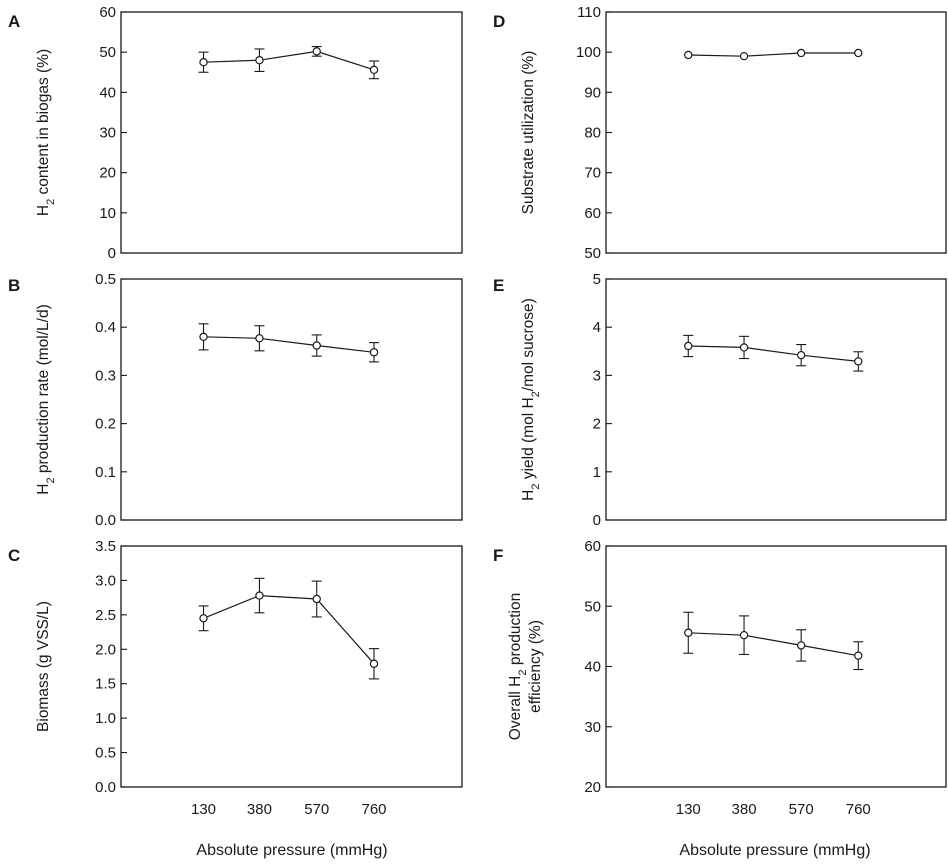 Image resolution: width=948 pixels, height=867 pixels. I want to click on y-tick-label: 2.0, so click(105, 649).